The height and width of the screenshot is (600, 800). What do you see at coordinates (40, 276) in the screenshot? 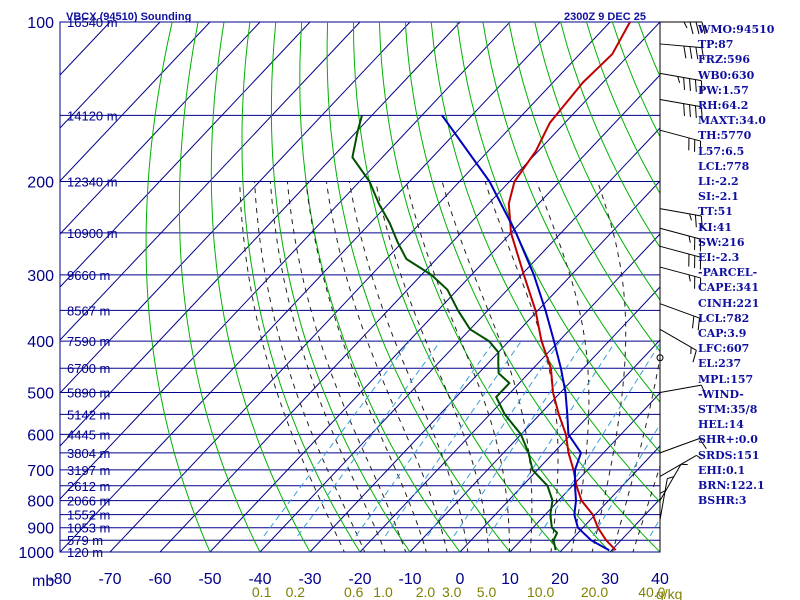
I see `pressure-tick-label: 300` at bounding box center [40, 276].